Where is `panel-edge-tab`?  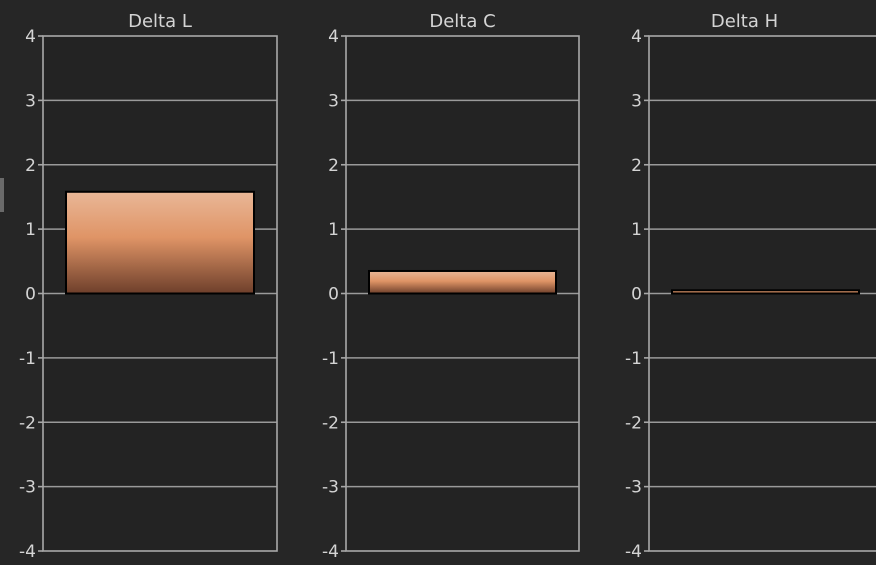 panel-edge-tab is located at coordinates (2, 195).